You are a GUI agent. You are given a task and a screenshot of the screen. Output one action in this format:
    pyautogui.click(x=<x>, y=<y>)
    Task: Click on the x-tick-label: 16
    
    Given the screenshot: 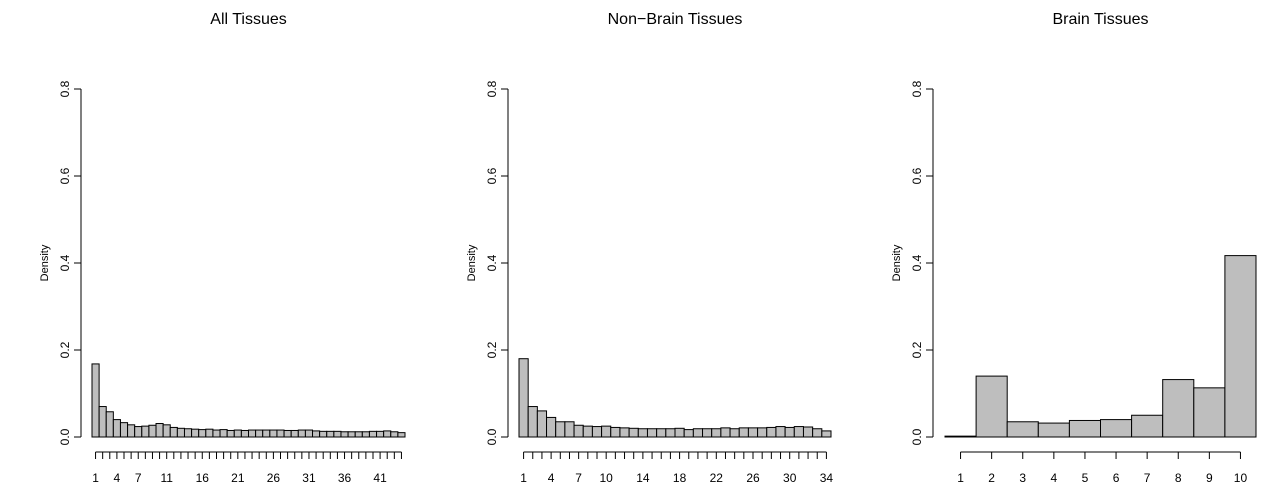 What is the action you would take?
    pyautogui.click(x=203, y=478)
    